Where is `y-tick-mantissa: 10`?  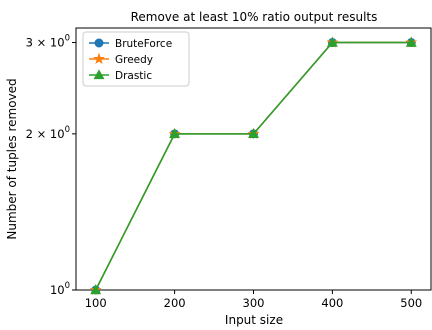 y-tick-mantissa: 10 is located at coordinates (57, 290).